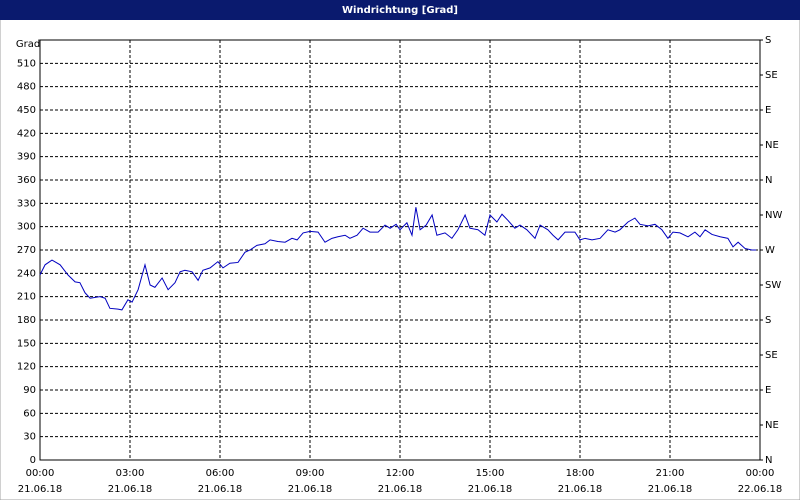 The height and width of the screenshot is (500, 800). What do you see at coordinates (28, 44) in the screenshot?
I see `y-axis-label: Grad` at bounding box center [28, 44].